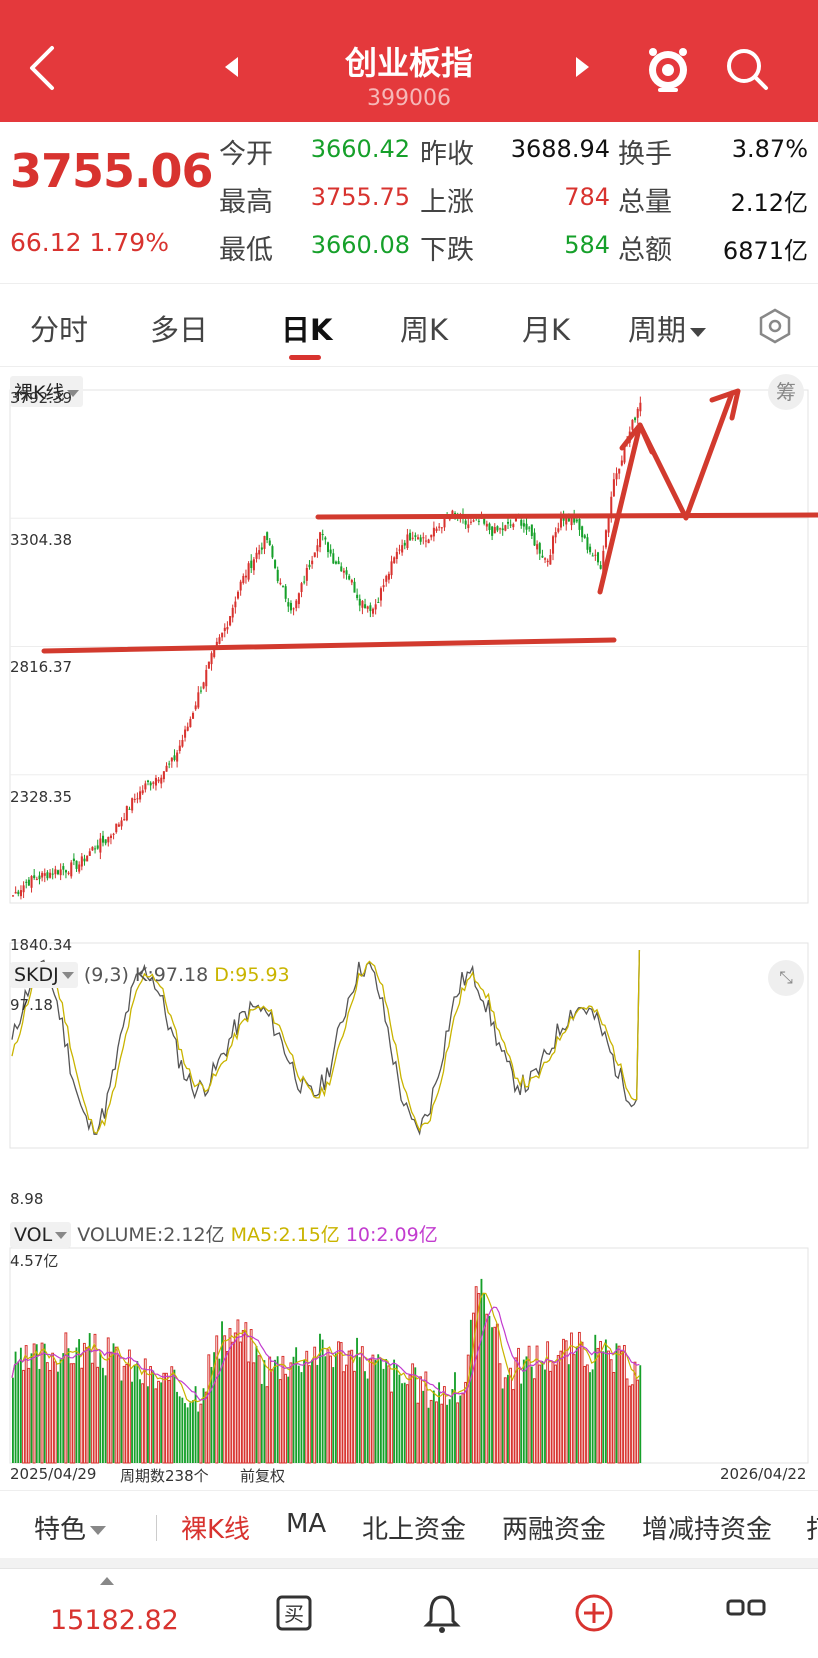 The height and width of the screenshot is (1658, 818). Describe the element at coordinates (360, 149) in the screenshot. I see `open-value: 3660.42` at that location.